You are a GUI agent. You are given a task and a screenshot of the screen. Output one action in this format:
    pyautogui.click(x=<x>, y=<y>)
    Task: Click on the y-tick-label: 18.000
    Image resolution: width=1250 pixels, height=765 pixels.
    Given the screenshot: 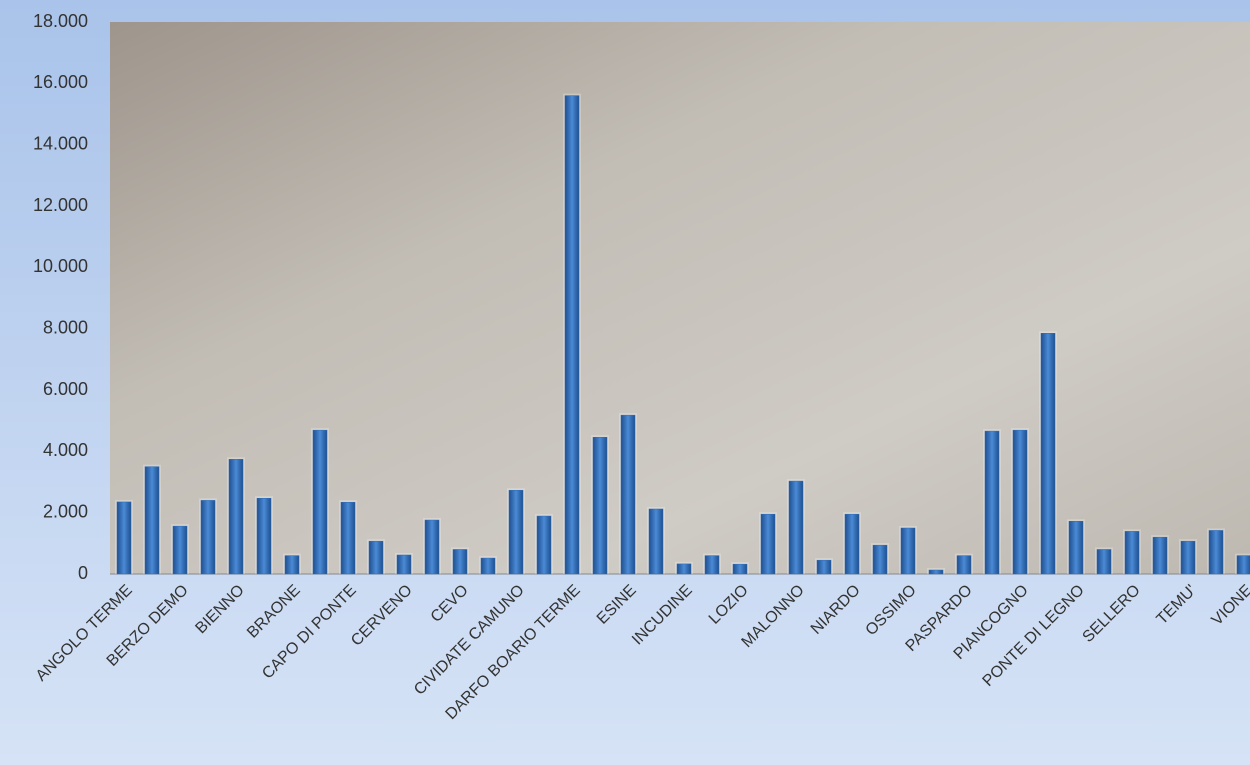 What is the action you would take?
    pyautogui.click(x=60, y=21)
    